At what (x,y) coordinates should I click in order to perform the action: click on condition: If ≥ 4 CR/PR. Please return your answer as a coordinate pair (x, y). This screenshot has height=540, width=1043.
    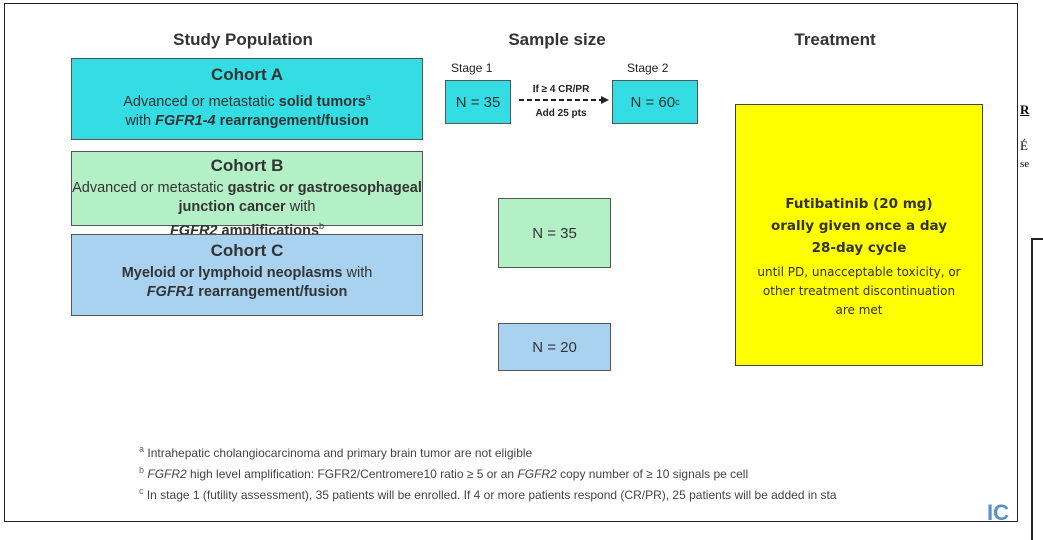
    Looking at the image, I should click on (561, 89).